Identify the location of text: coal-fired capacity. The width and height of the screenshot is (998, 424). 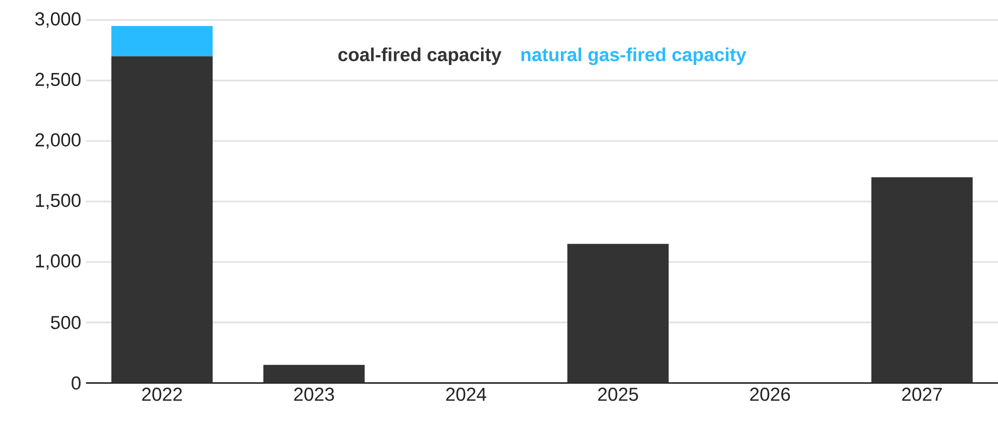
(420, 56).